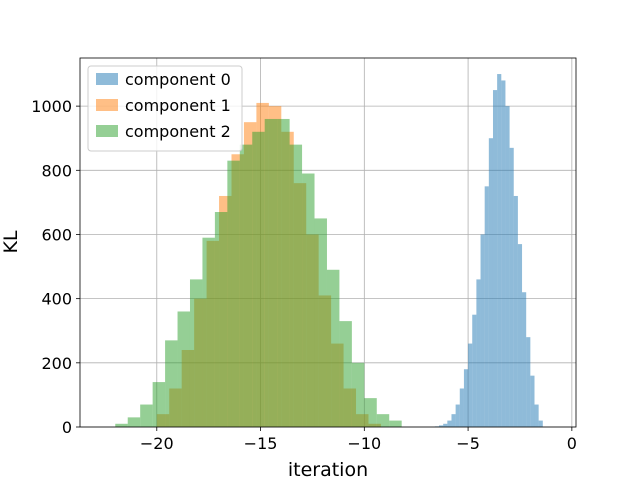 This screenshot has width=640, height=480. I want to click on x-tick-label: −20, so click(157, 443).